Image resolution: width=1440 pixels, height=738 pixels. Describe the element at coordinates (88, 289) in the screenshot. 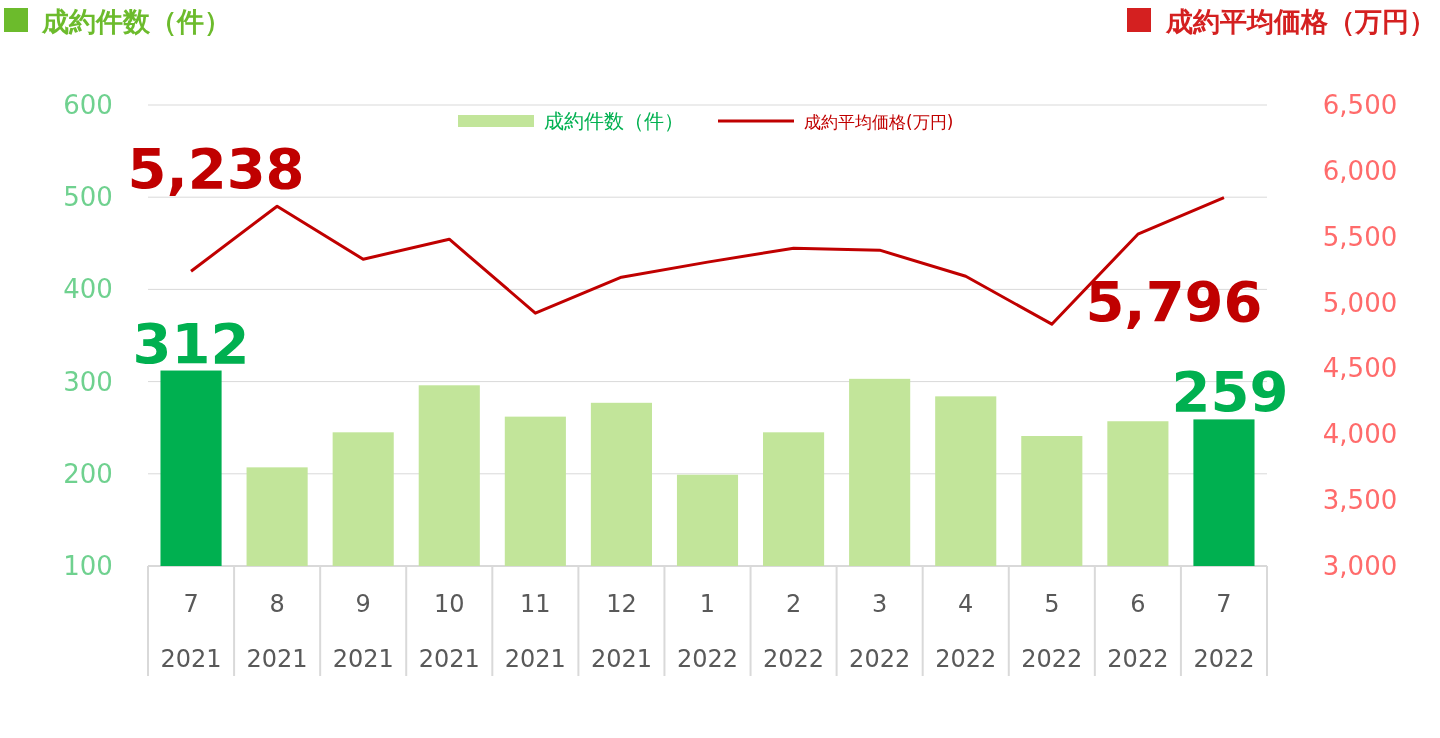

I see `y-tick-label: 400` at that location.